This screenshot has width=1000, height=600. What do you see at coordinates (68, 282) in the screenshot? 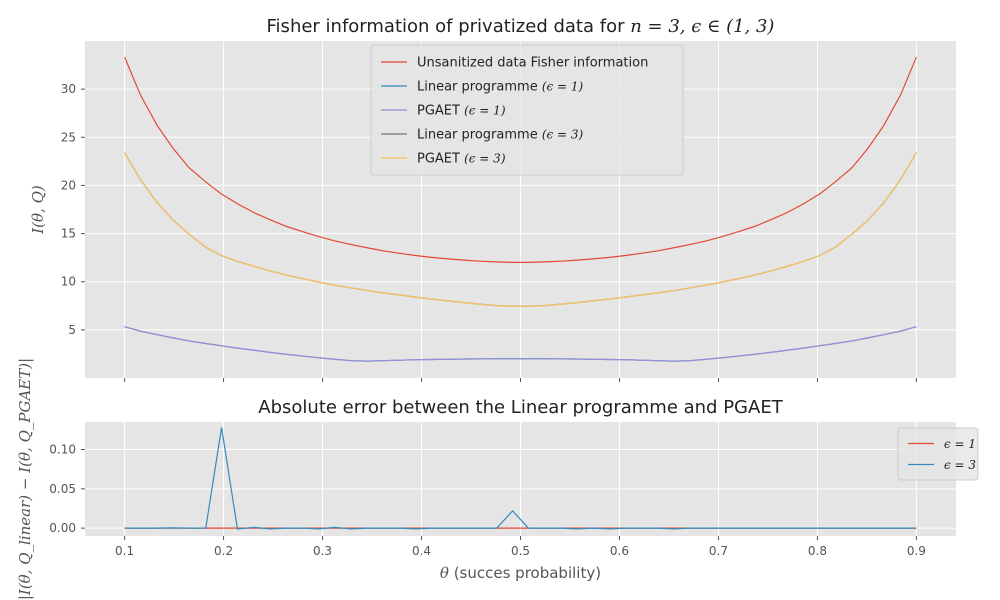
I see `y-tick-label: 10` at bounding box center [68, 282].